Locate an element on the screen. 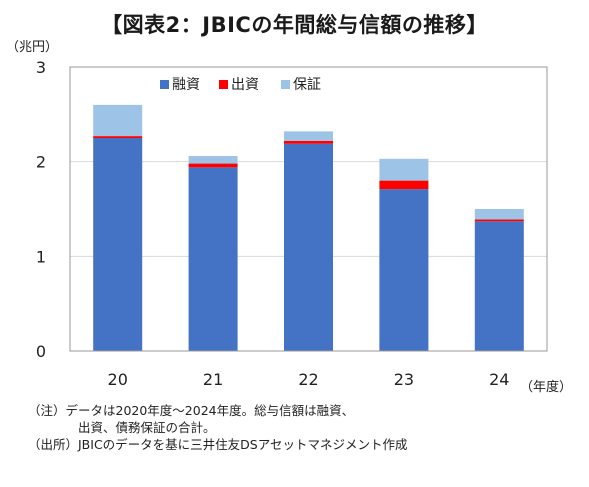  chart-title: 【図表2：JBICの年間総与信額の推移】 is located at coordinates (294, 25).